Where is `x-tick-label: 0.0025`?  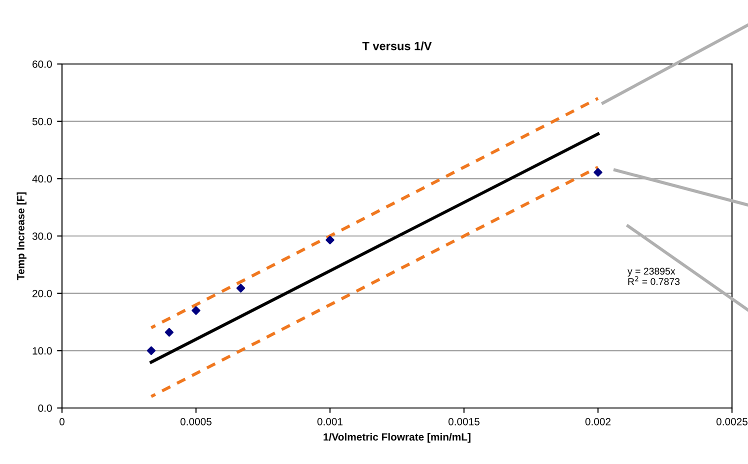
x-tick-label: 0.0025 is located at coordinates (732, 422).